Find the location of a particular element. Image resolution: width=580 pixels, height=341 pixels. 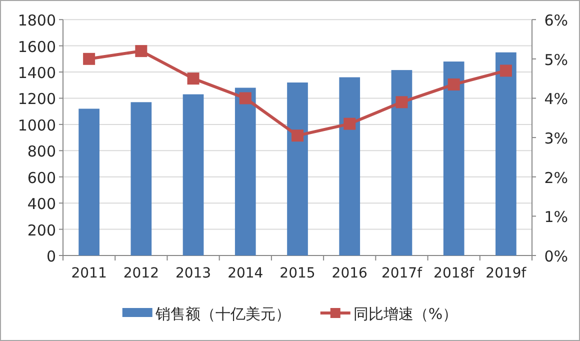

x-tick-label: 2017f is located at coordinates (402, 274).